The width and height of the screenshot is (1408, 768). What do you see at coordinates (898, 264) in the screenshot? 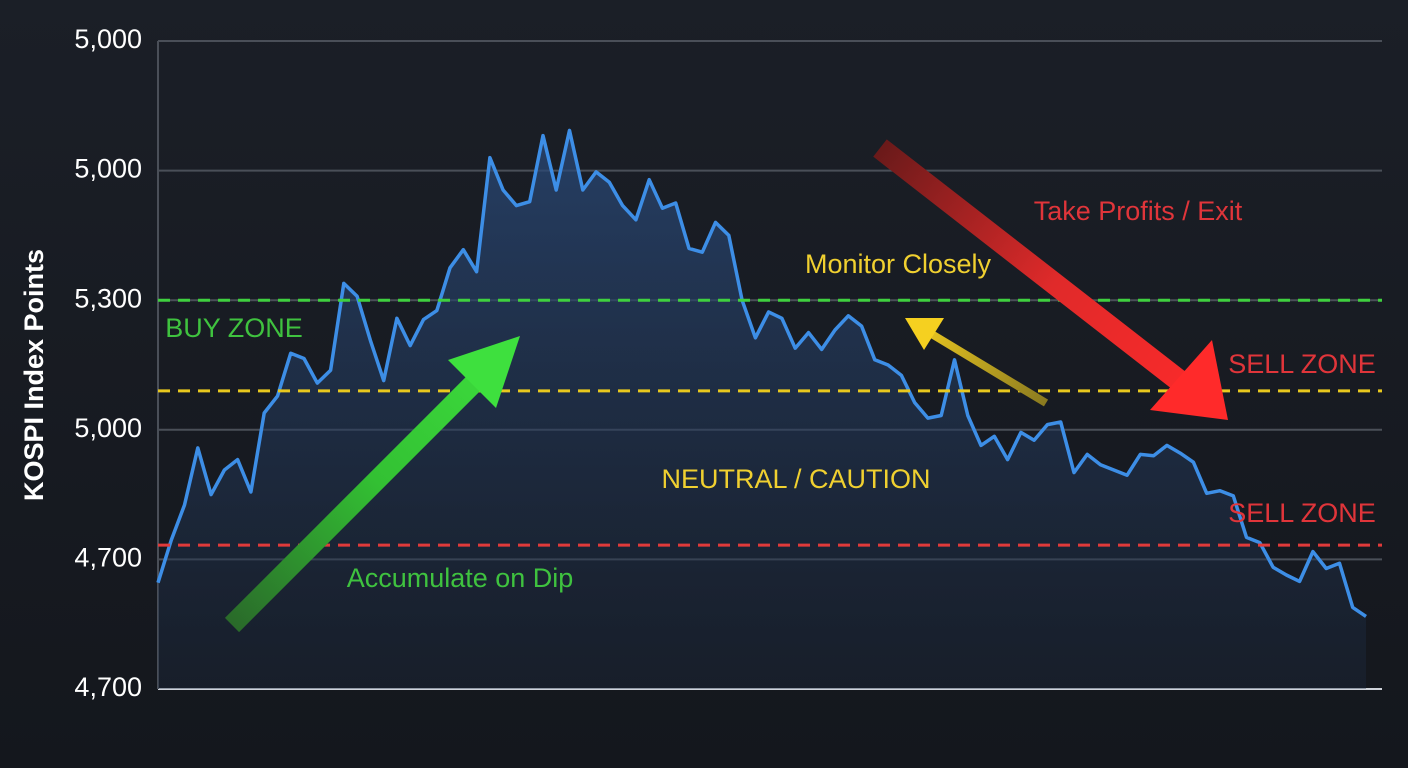
I see `annotation: Monitor Closely` at bounding box center [898, 264].